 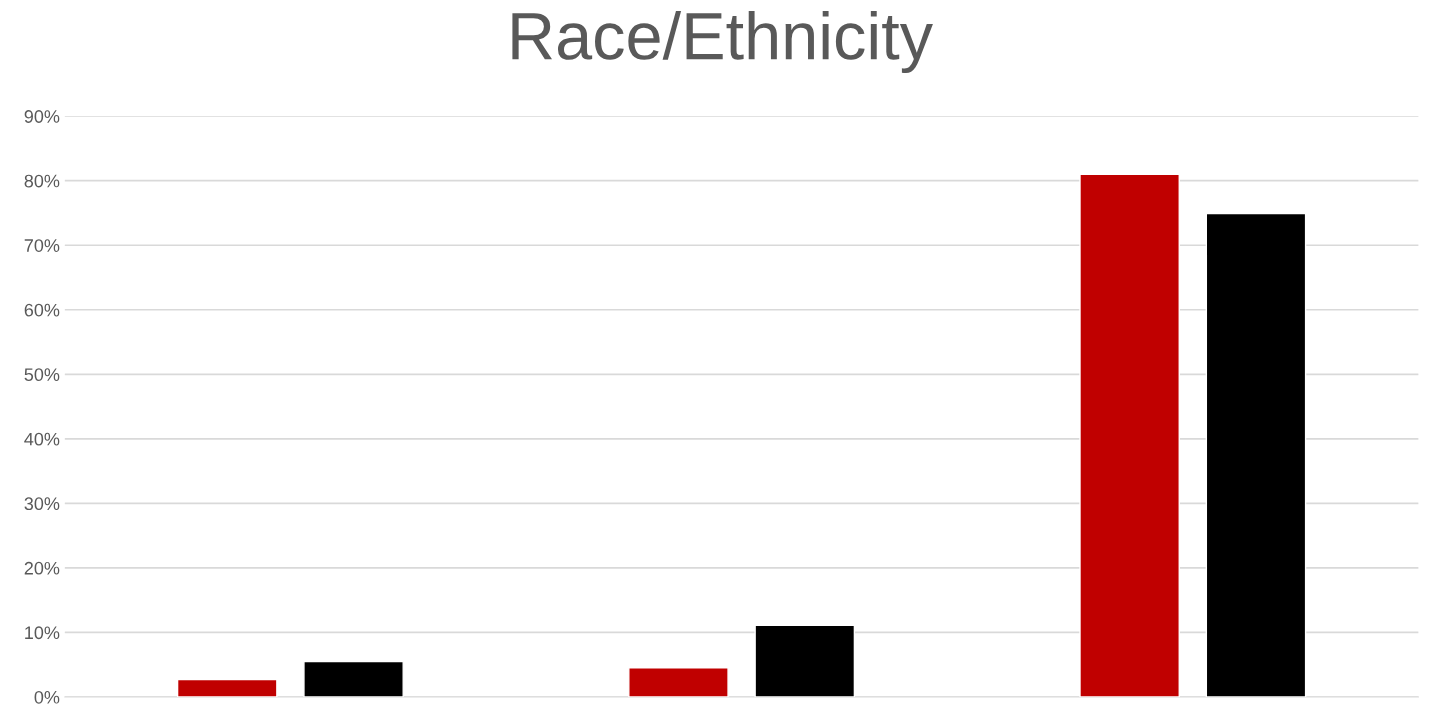 What do you see at coordinates (42, 116) in the screenshot?
I see `y-tick-label: 90%` at bounding box center [42, 116].